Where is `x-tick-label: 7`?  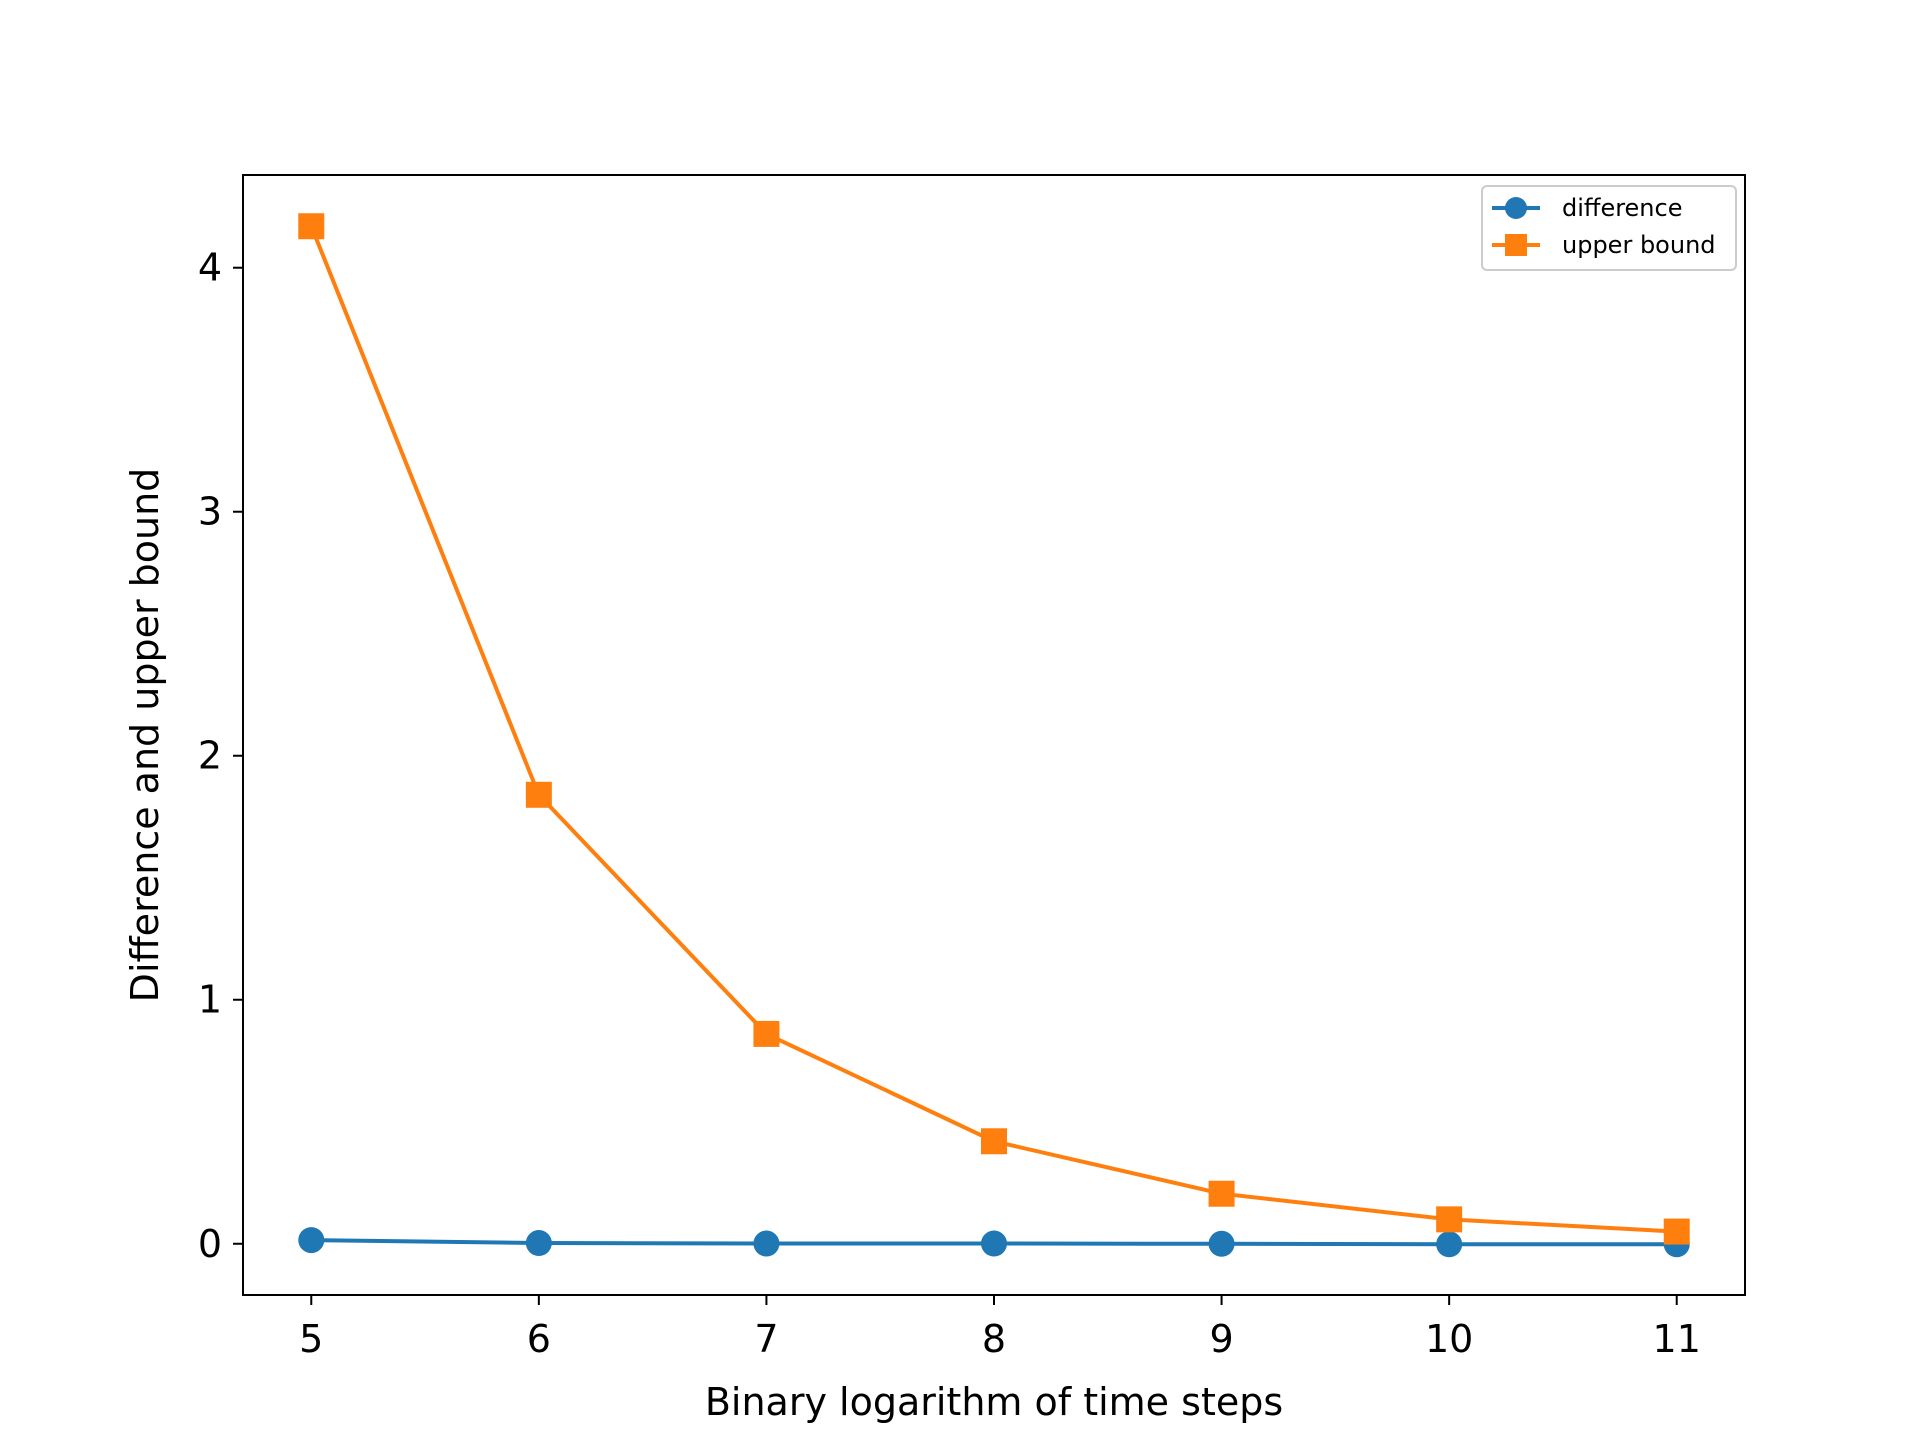
x-tick-label: 7 is located at coordinates (766, 1339).